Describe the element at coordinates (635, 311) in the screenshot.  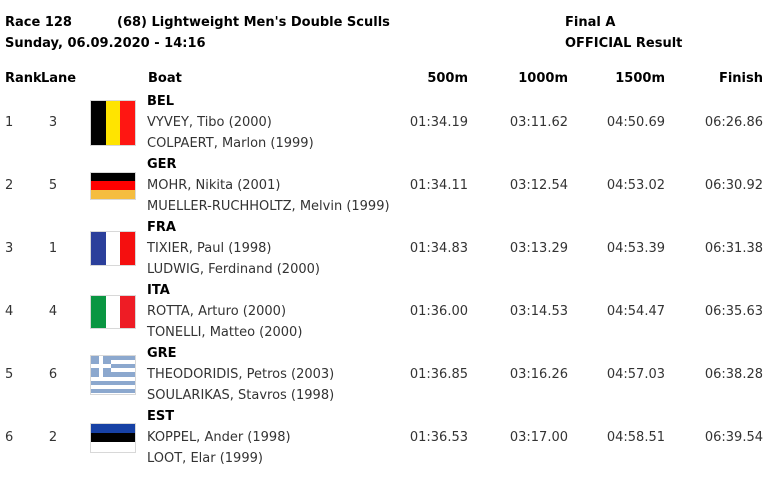
I see `split-1500m: 04:54.47` at that location.